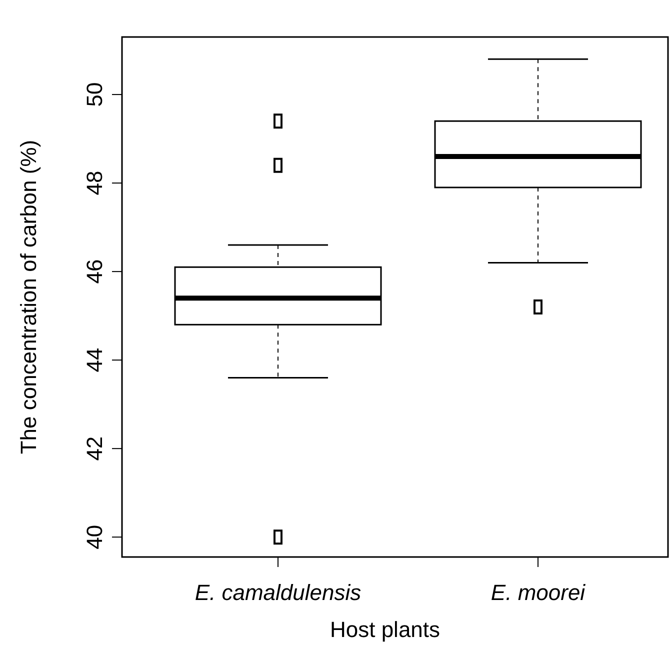 Image resolution: width=672 pixels, height=668 pixels. Describe the element at coordinates (28, 297) in the screenshot. I see `y-axis-title: The concentration of carbon (%)` at that location.